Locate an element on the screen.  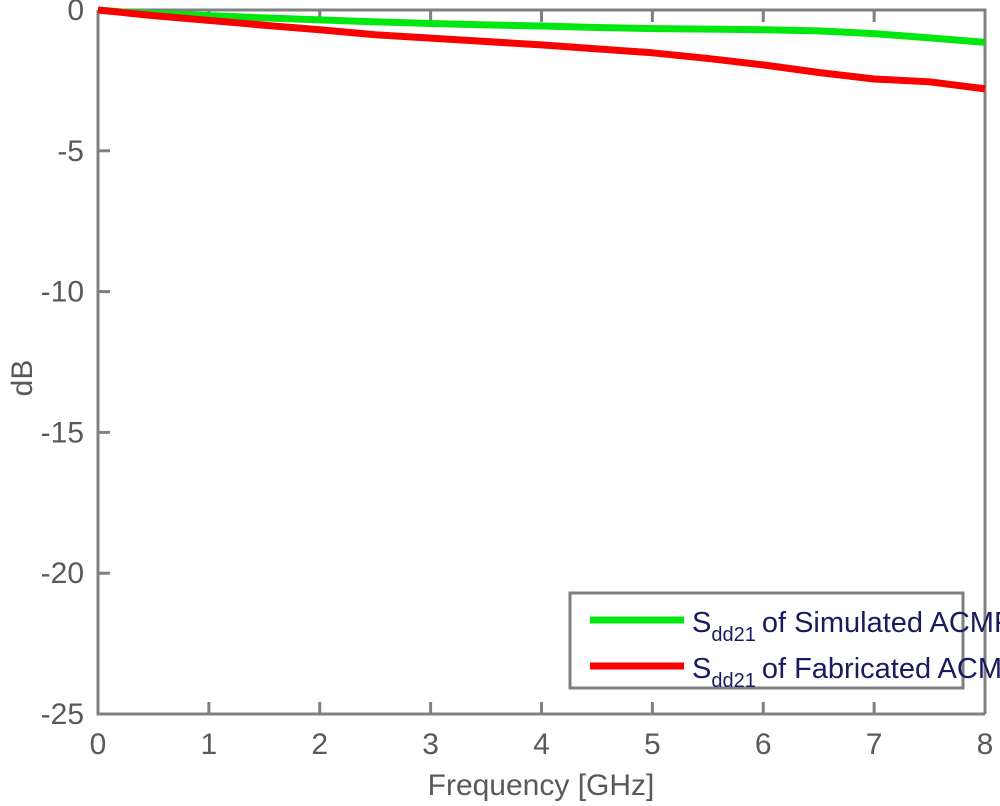
y-axis-title: dB is located at coordinates (22, 378).